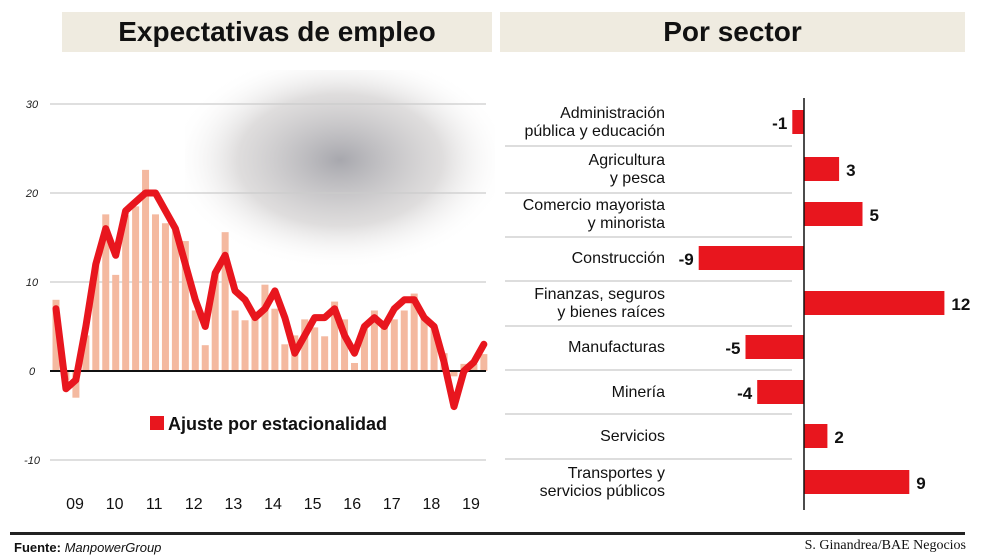 The width and height of the screenshot is (992, 558). Describe the element at coordinates (920, 483) in the screenshot. I see `value-label: 9` at that location.